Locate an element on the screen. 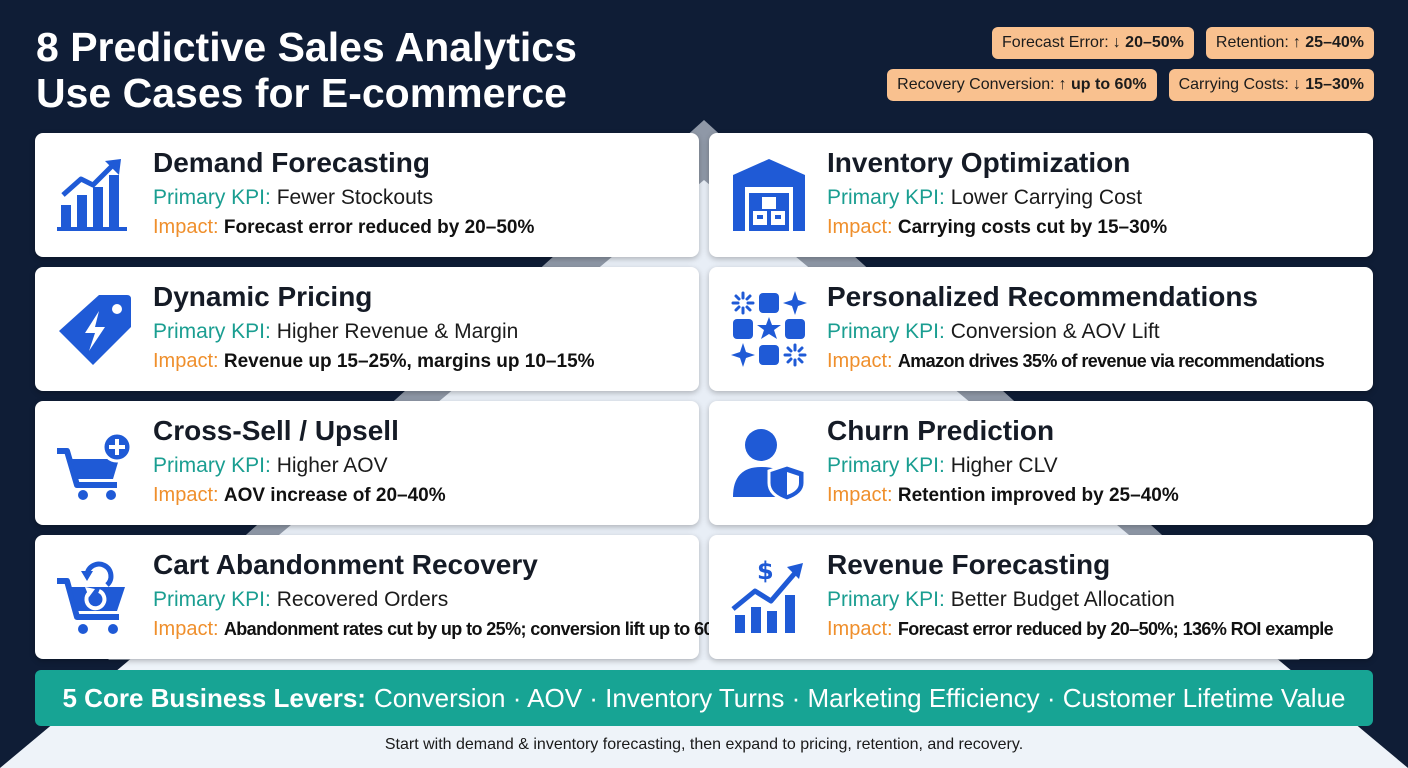 The image size is (1408, 768). card-impact: Impact: Forecast error reduced by 20–50% is located at coordinates (344, 227).